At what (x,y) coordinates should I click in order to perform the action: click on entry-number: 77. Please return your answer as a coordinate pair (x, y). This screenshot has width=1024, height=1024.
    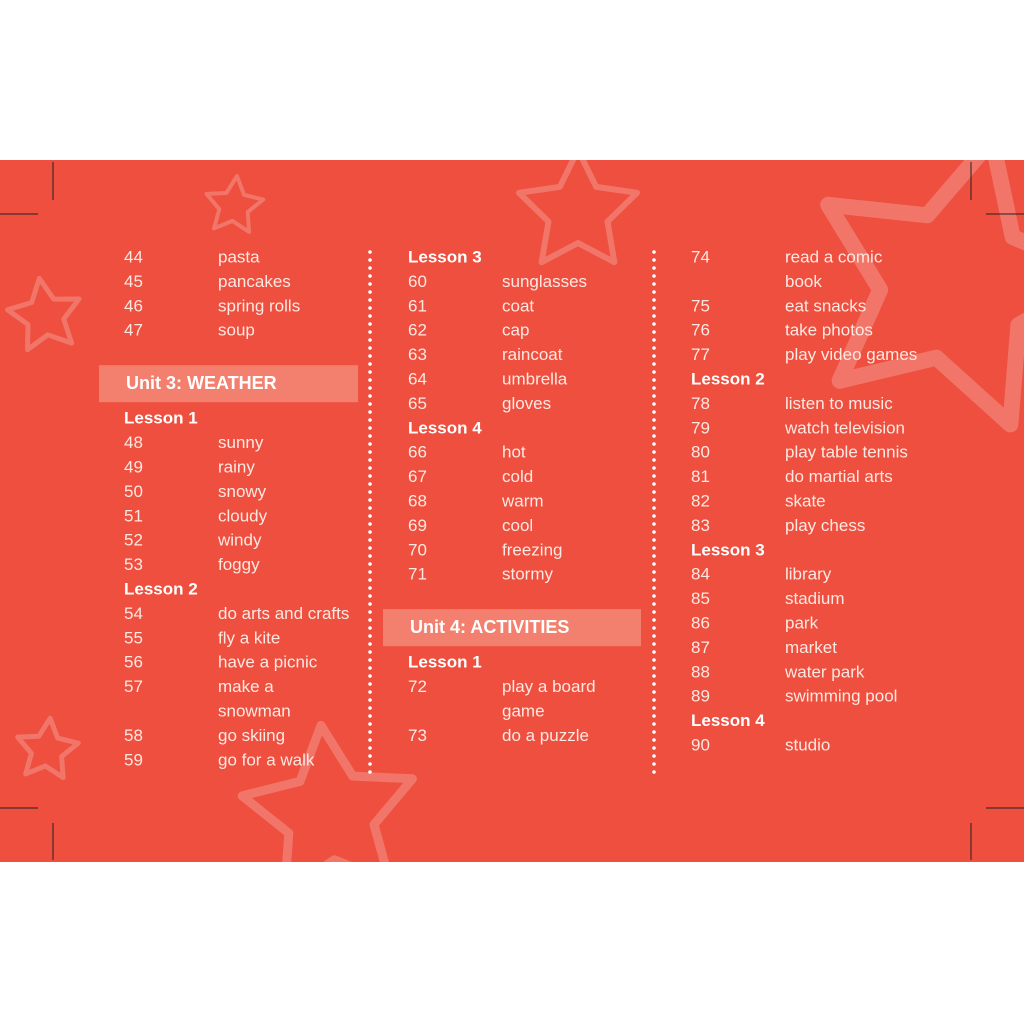
    Looking at the image, I should click on (700, 354).